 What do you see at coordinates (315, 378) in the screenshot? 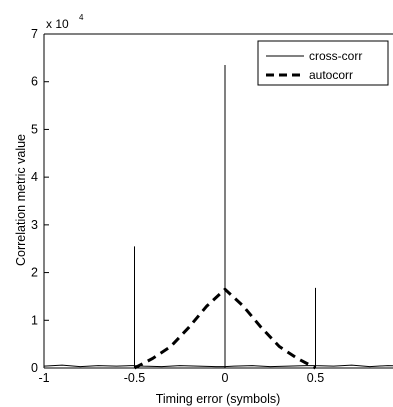
I see `x-tick-label: 0.5` at bounding box center [315, 378].